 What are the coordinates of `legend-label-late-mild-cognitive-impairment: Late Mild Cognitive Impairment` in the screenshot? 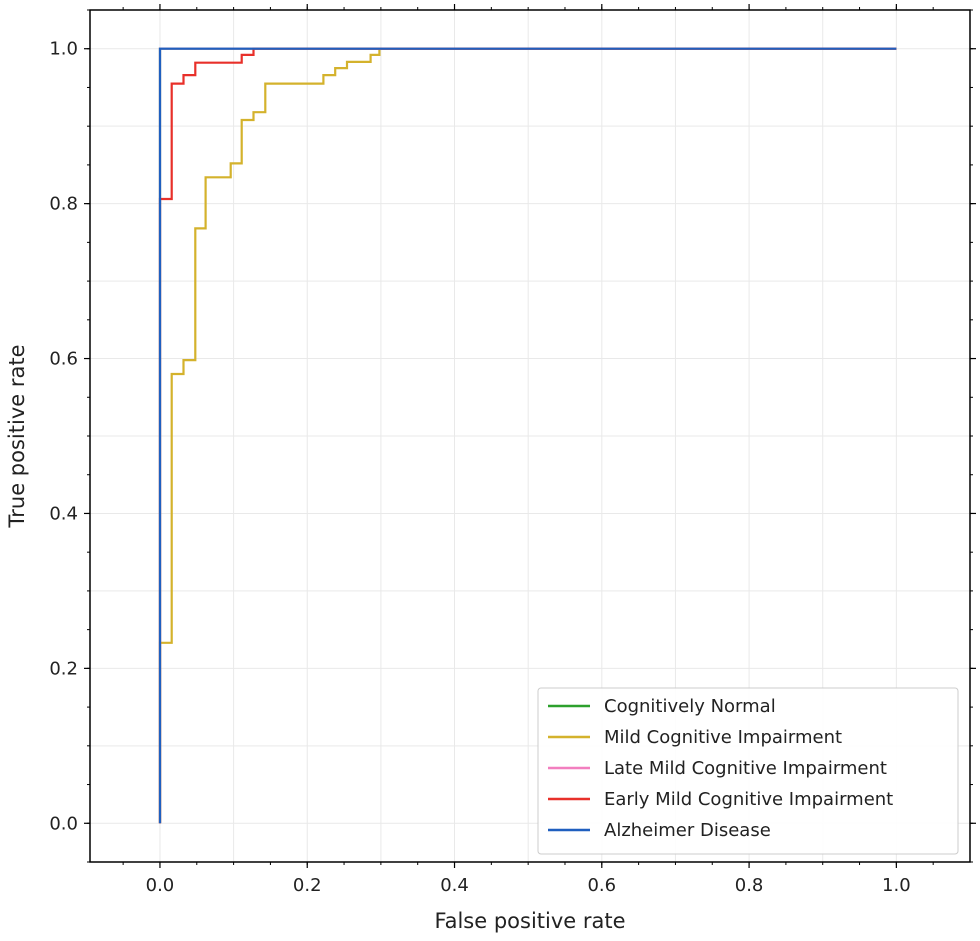 It's located at (745, 768).